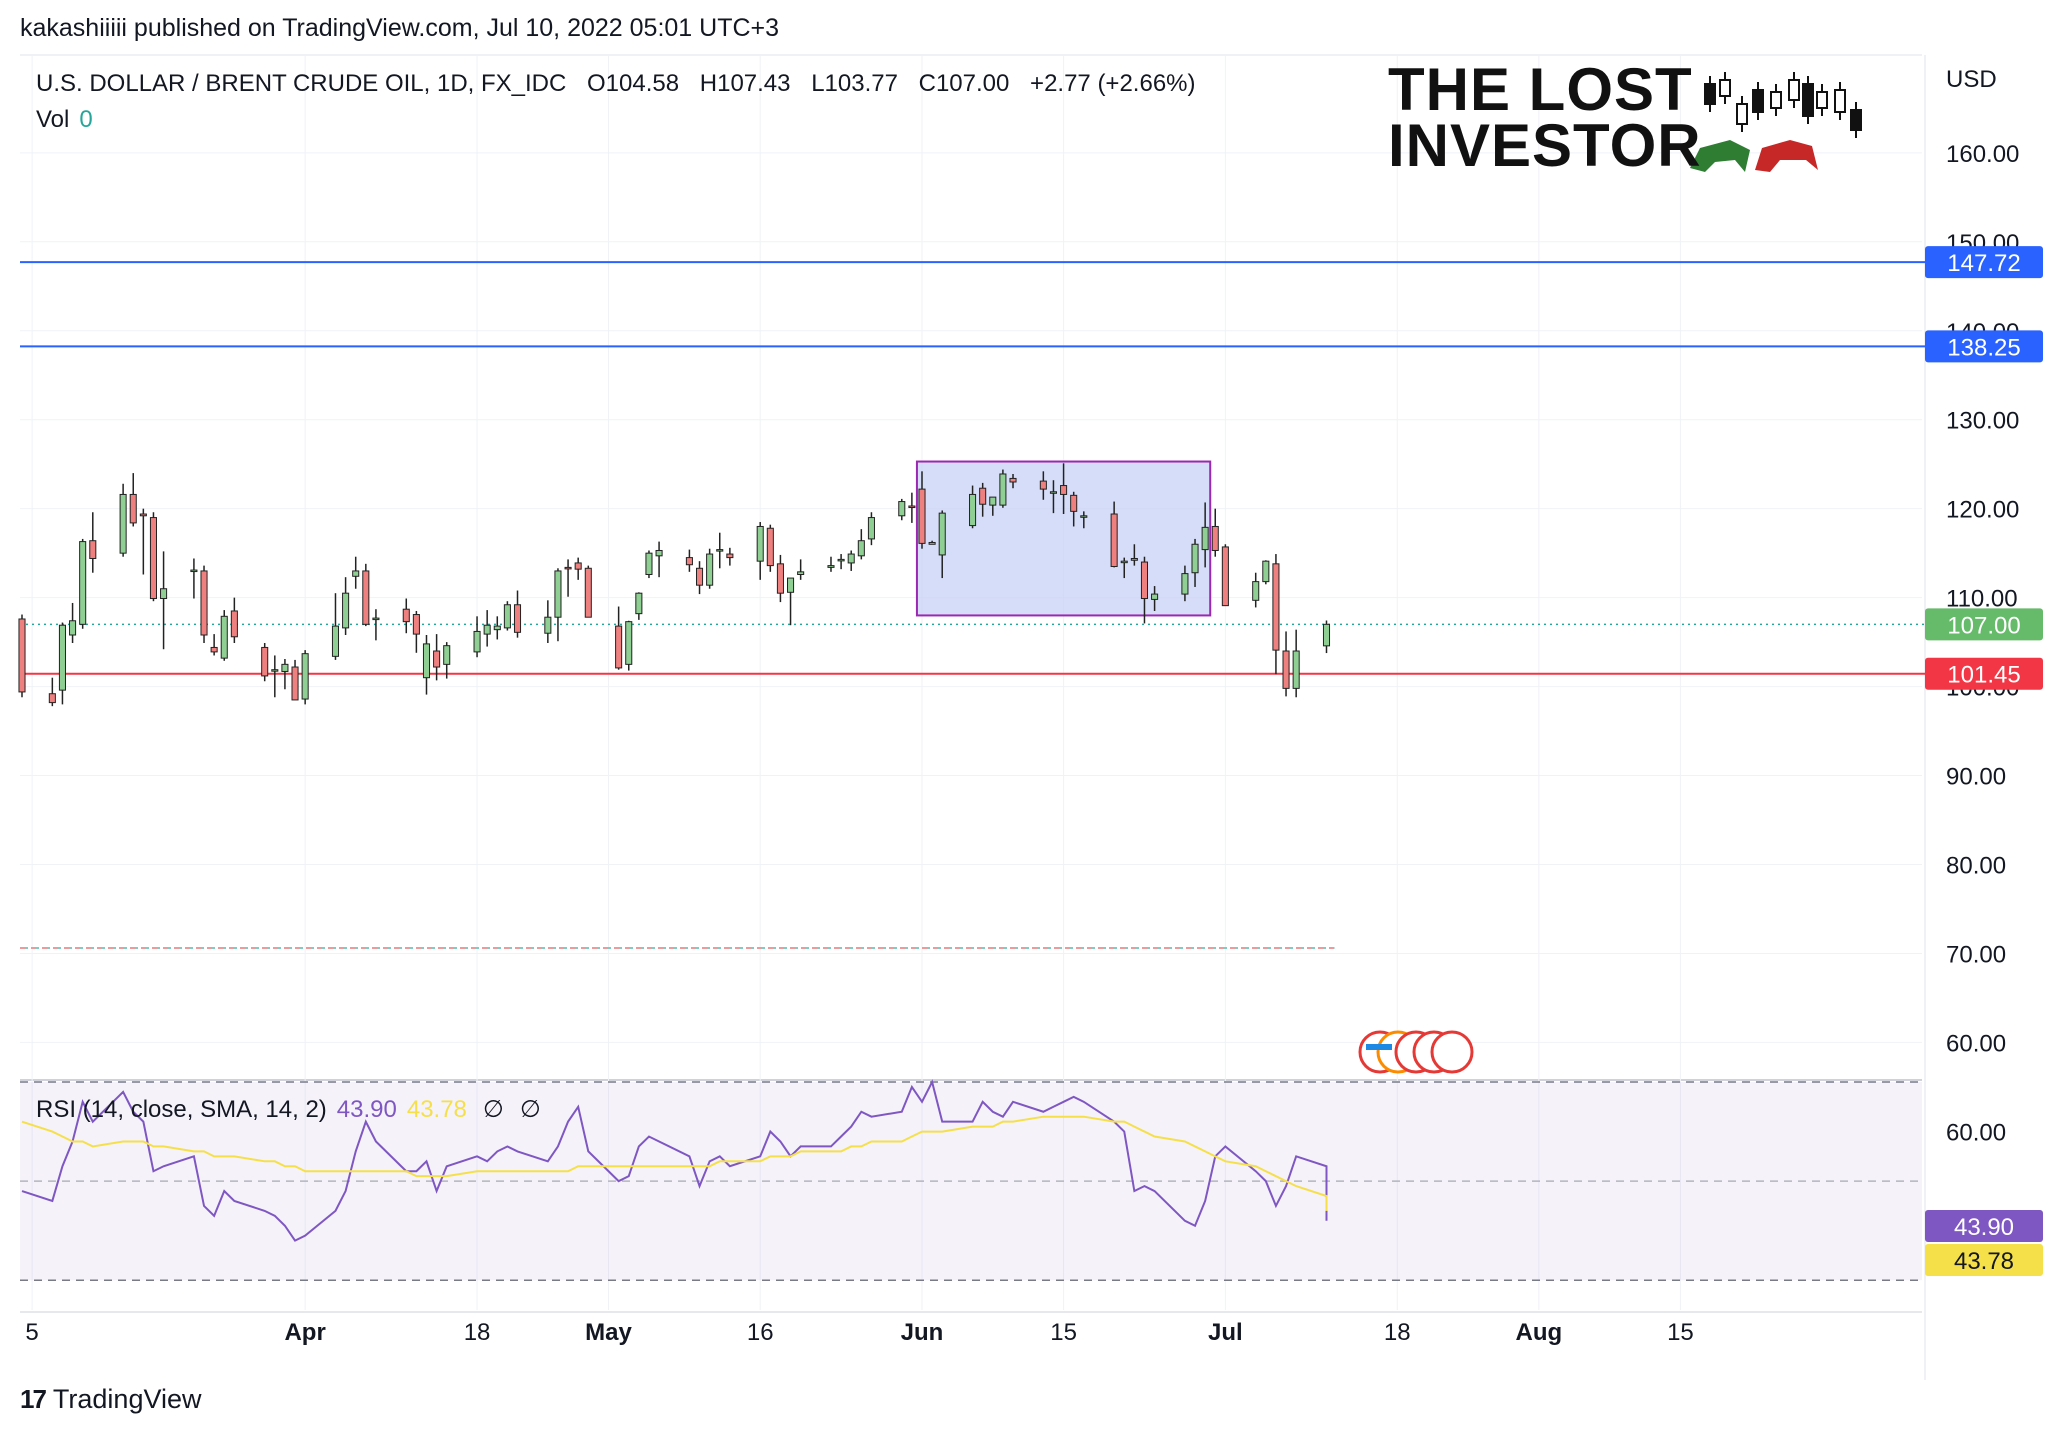 This screenshot has height=1430, width=2062. What do you see at coordinates (1971, 79) in the screenshot?
I see `currency-label: USD` at bounding box center [1971, 79].